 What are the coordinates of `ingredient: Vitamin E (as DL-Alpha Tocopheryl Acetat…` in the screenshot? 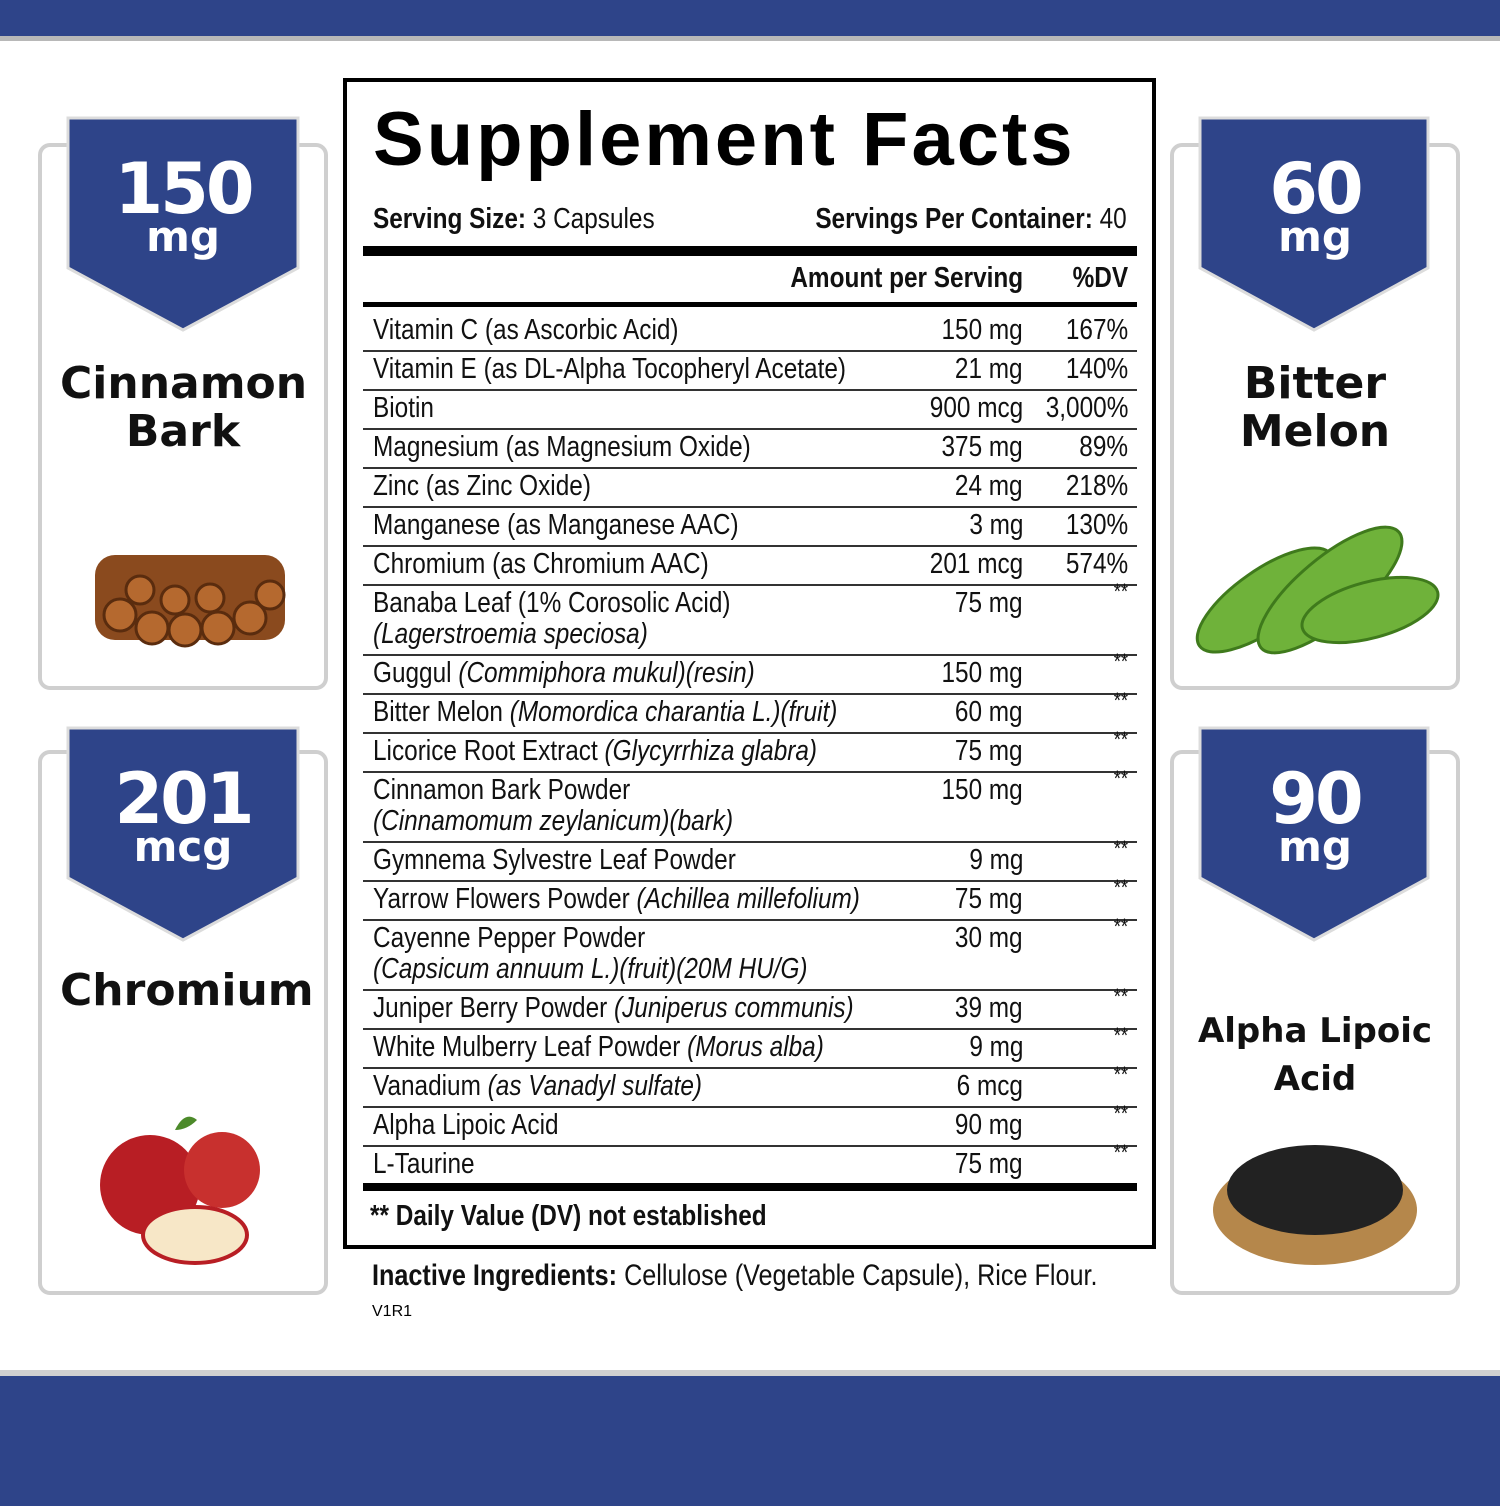 It's located at (609, 369).